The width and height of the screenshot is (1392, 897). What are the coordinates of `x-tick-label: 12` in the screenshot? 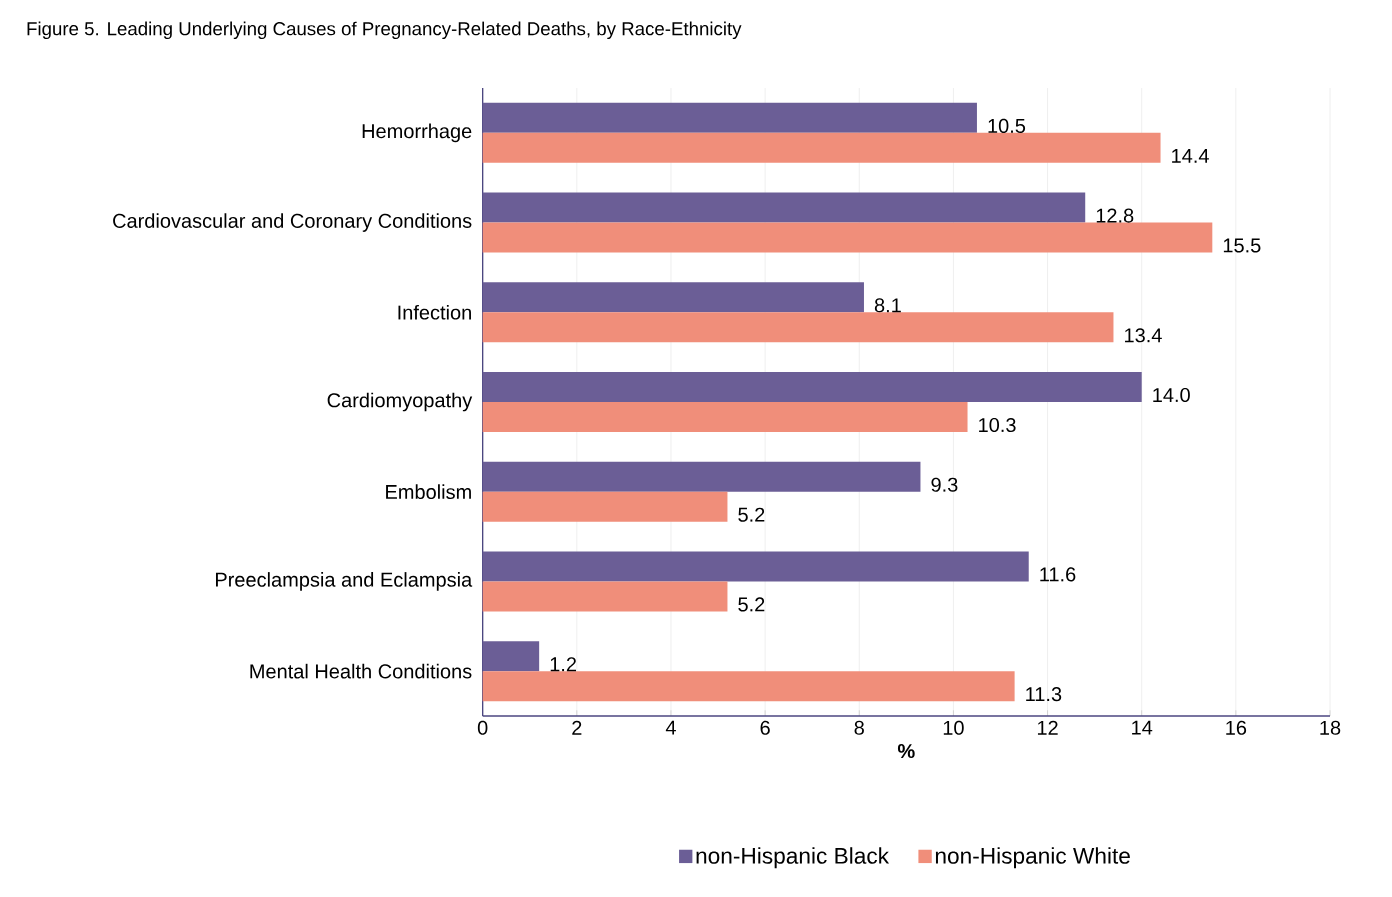 It's located at (1047, 727).